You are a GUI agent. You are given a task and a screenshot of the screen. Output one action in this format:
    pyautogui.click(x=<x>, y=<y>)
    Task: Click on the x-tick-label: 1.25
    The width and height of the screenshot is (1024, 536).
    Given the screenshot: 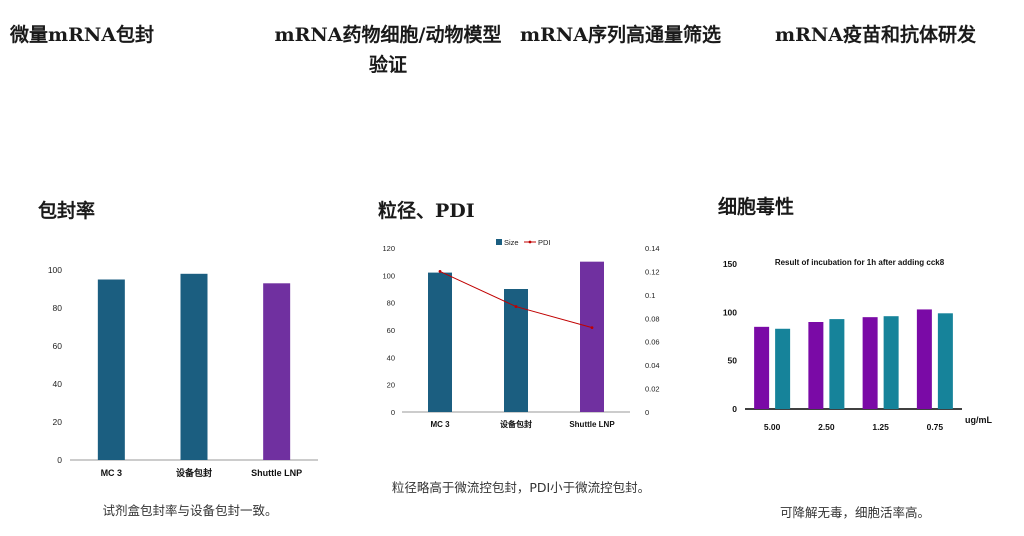 What is the action you would take?
    pyautogui.click(x=880, y=427)
    